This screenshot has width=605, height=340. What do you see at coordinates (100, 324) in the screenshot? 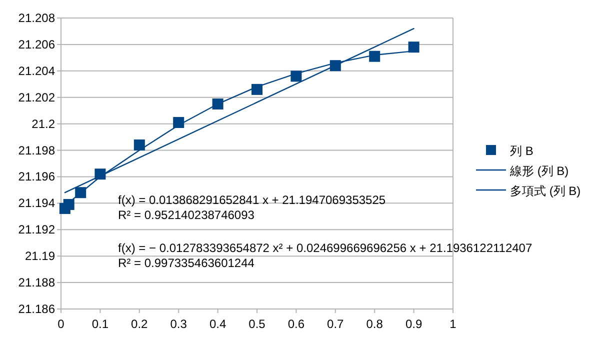
I see `x-tick-label: 0.1` at bounding box center [100, 324].